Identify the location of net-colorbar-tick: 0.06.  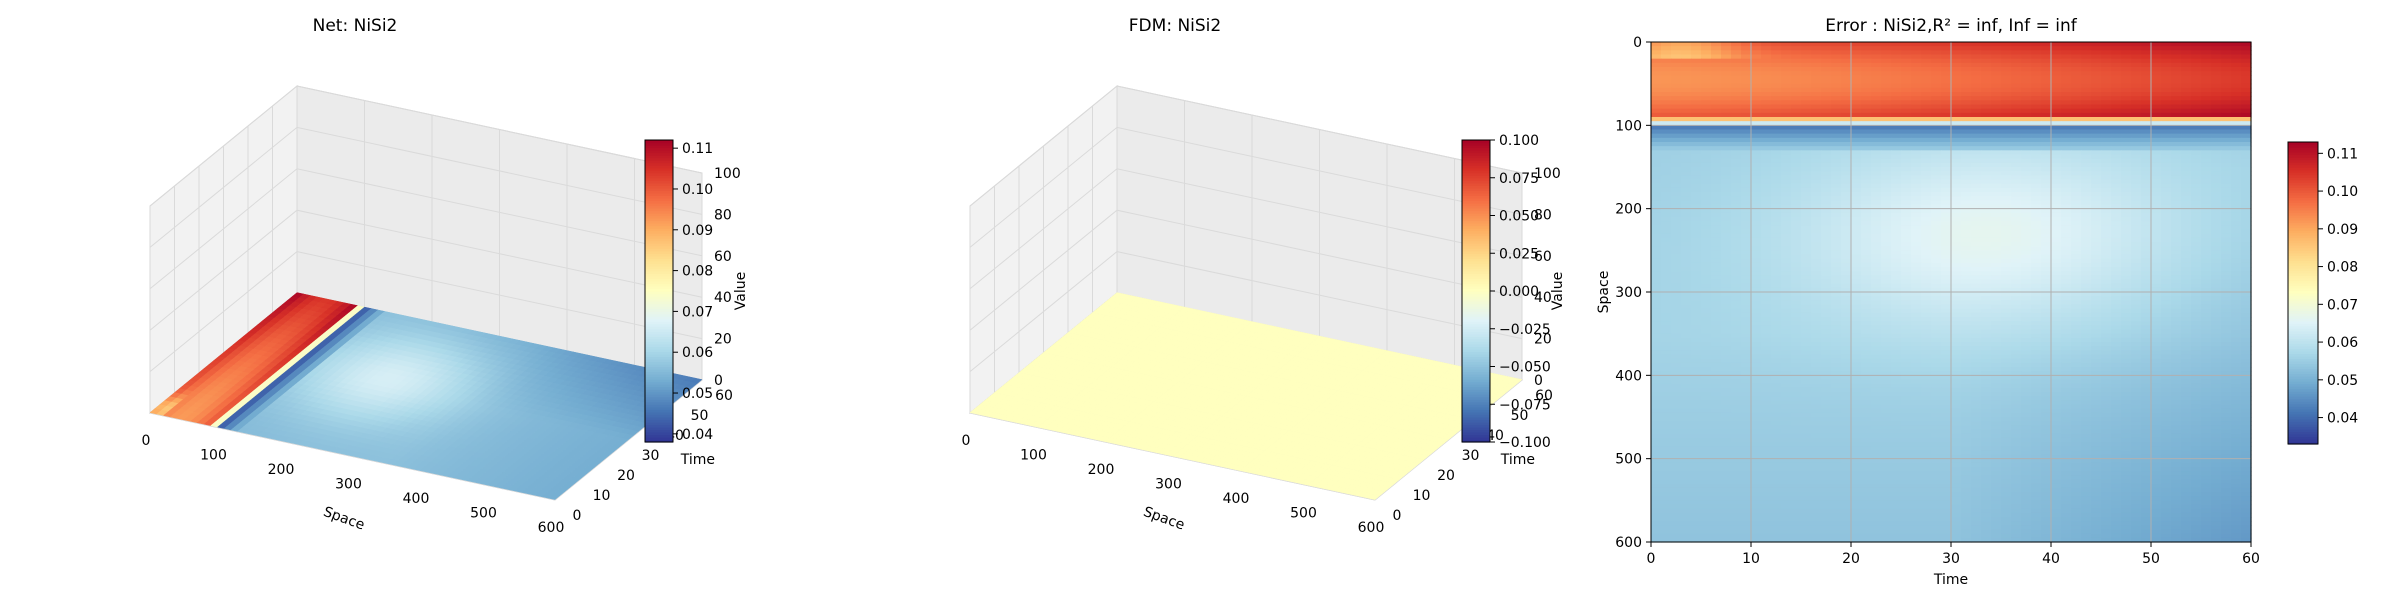
(697, 353).